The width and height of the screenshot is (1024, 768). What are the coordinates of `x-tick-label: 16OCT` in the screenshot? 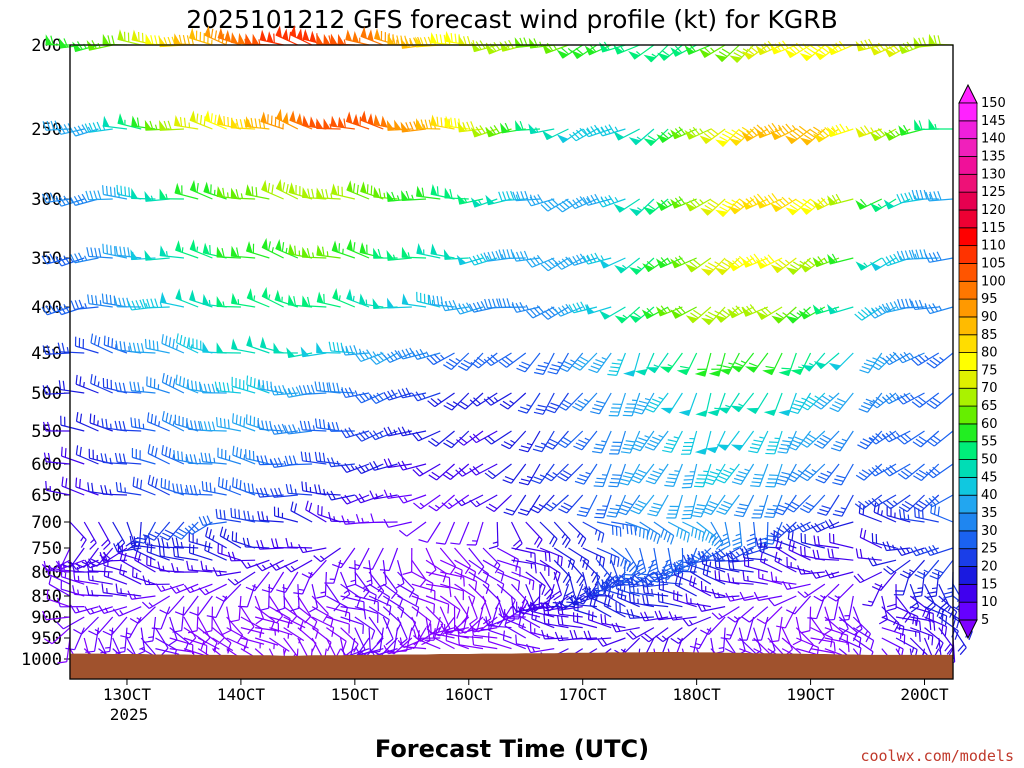 It's located at (469, 694).